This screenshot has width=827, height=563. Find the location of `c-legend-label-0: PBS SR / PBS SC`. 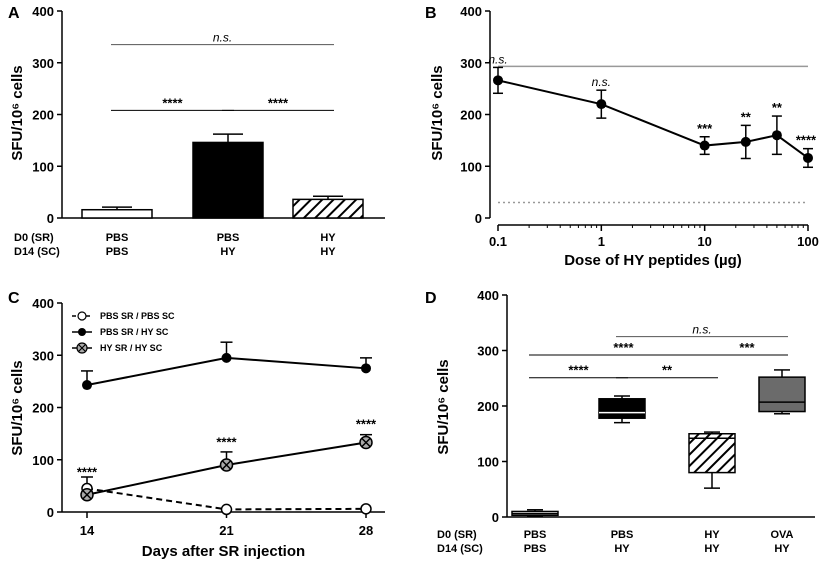

c-legend-label-0: PBS SR / PBS SC is located at coordinates (137, 316).